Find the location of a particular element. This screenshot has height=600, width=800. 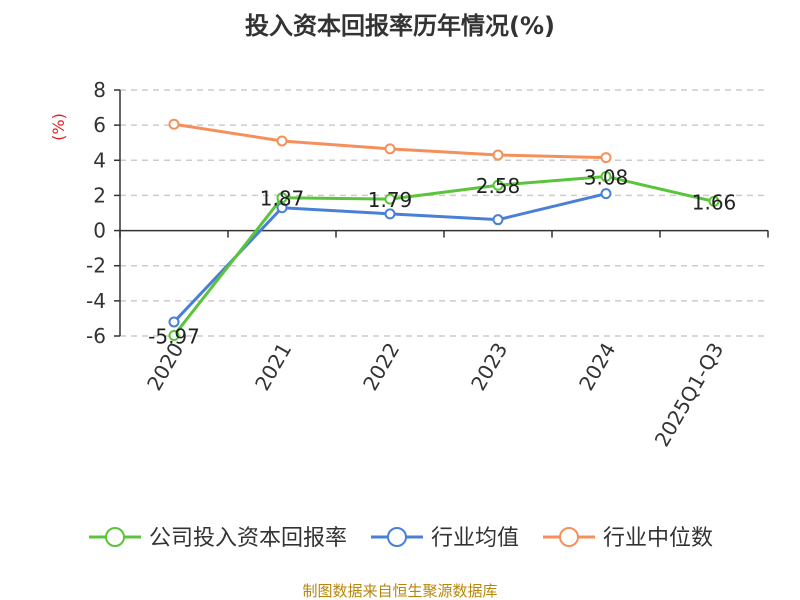

data-label: 1.87 is located at coordinates (282, 199).